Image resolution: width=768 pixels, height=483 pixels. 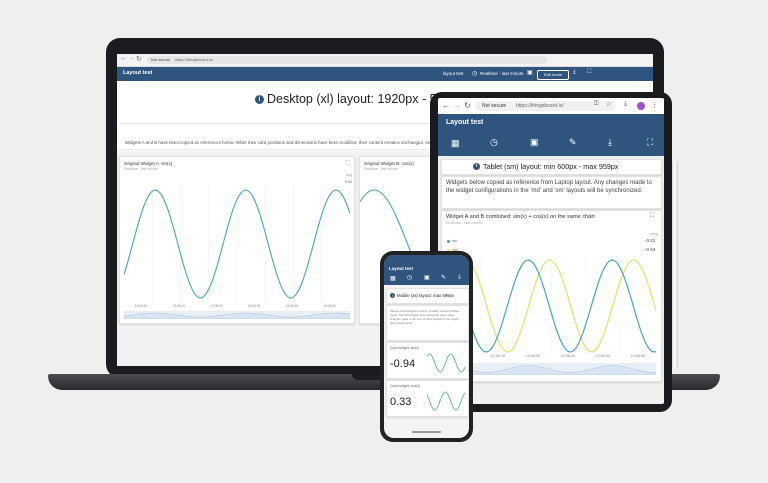 What do you see at coordinates (148, 163) in the screenshot?
I see `widget-a-title: Original Widget A: sin(x)` at bounding box center [148, 163].